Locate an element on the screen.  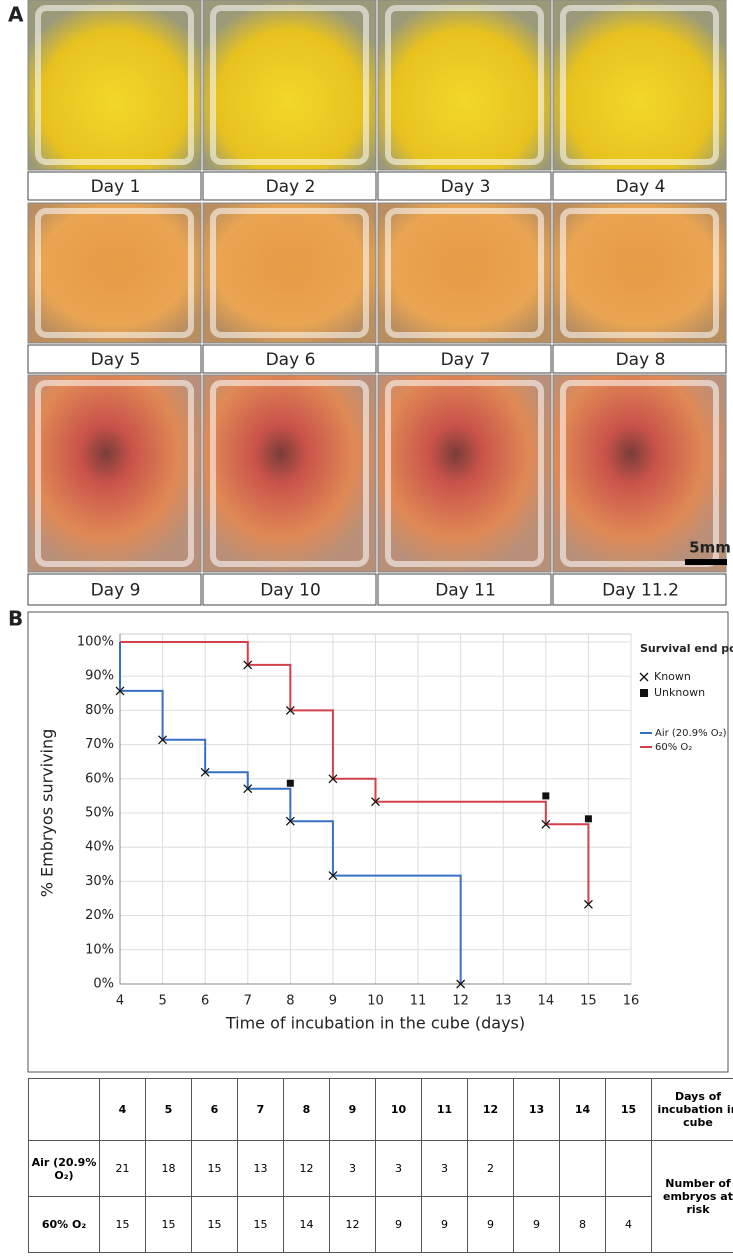
legend-label: Unknown is located at coordinates (679, 692).